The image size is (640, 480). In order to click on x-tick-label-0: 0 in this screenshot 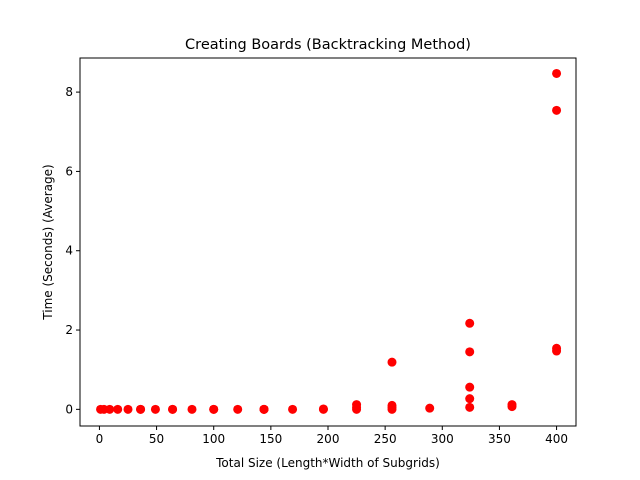, I will do `click(100, 439)`.